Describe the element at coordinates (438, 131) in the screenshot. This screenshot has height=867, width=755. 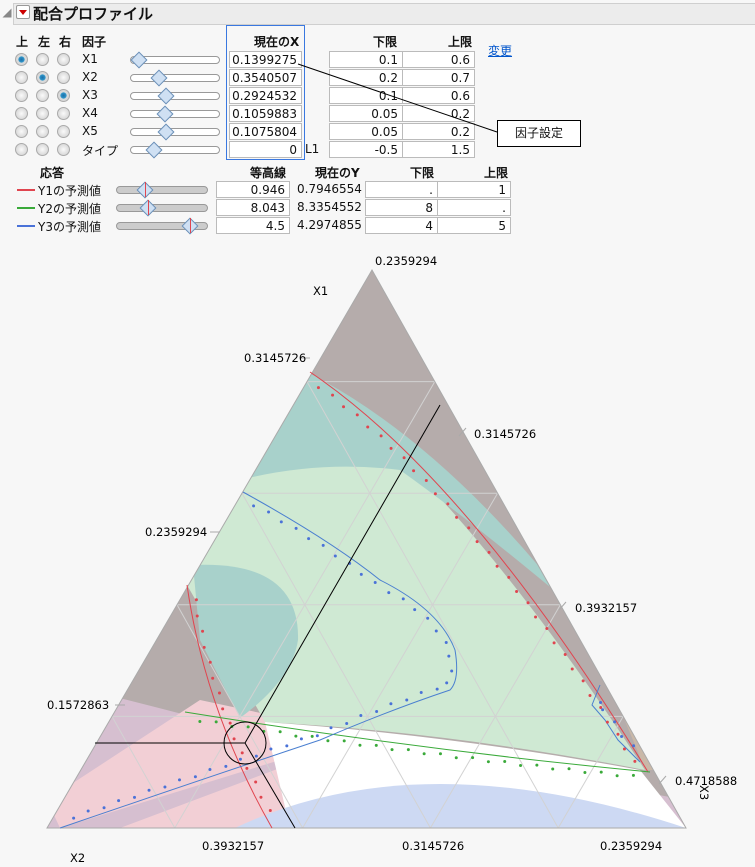
I see `upper-limit-field: 0.2` at that location.